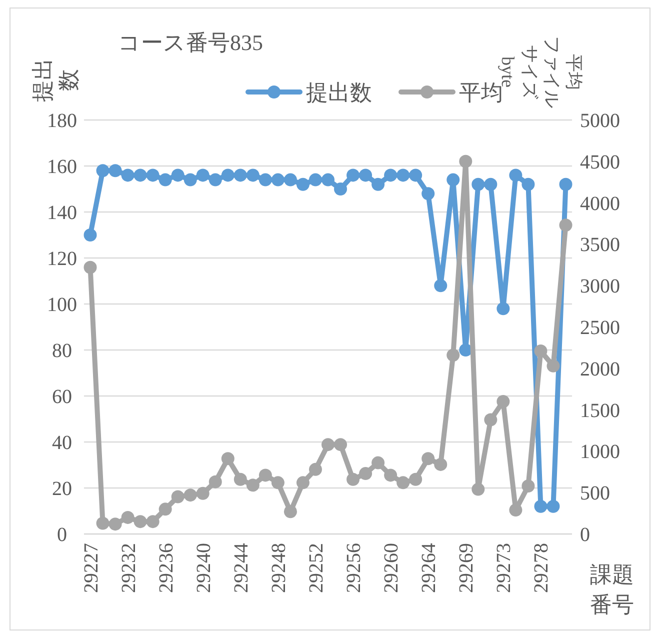  Describe the element at coordinates (190, 42) in the screenshot. I see `chart-title: コース番号835` at that location.